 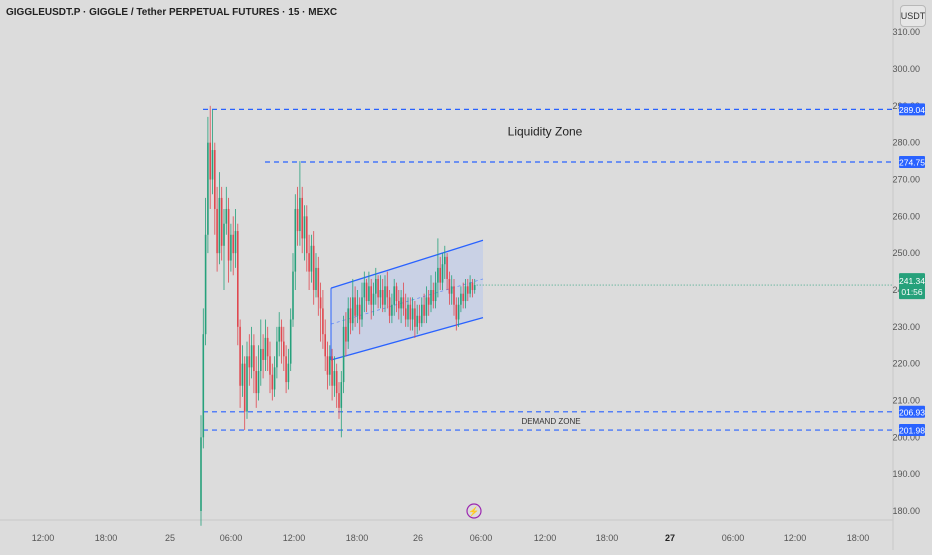 I want to click on currency-selector: USDT, so click(x=913, y=16).